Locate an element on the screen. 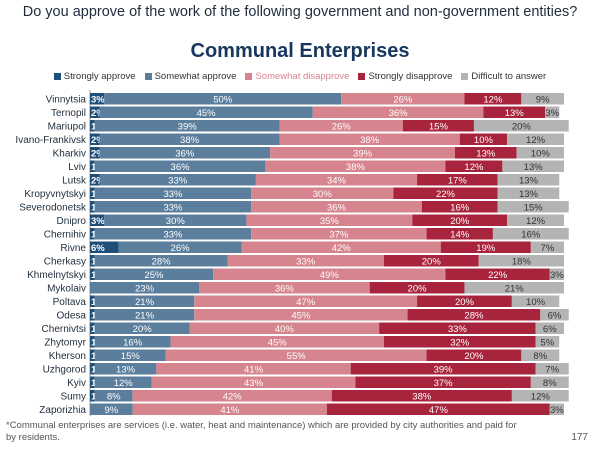 Image resolution: width=600 pixels, height=450 pixels. data-label: 50% is located at coordinates (223, 99).